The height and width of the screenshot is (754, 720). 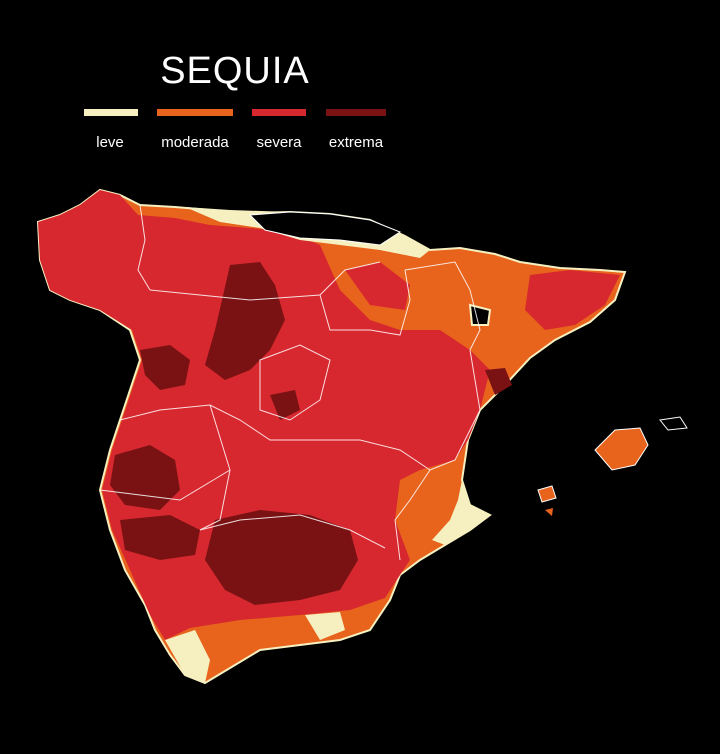 What do you see at coordinates (356, 112) in the screenshot?
I see `legend-swatch-extrema` at bounding box center [356, 112].